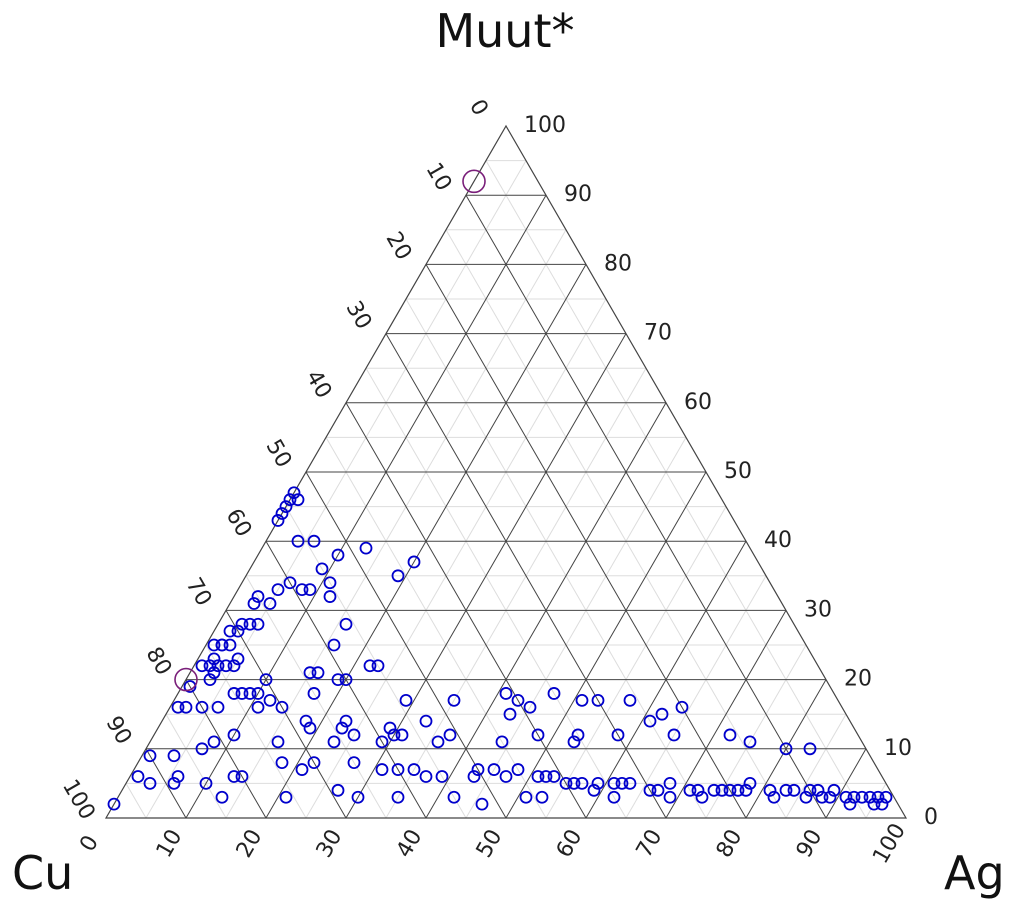 The height and width of the screenshot is (906, 1010). I want to click on tick-label-cu: 80, so click(159, 661).